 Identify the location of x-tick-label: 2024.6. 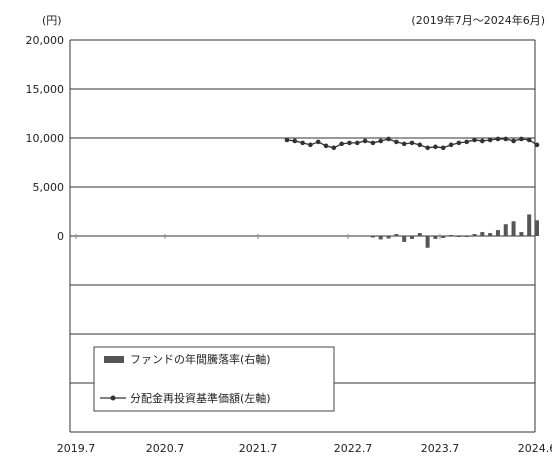
(535, 448).